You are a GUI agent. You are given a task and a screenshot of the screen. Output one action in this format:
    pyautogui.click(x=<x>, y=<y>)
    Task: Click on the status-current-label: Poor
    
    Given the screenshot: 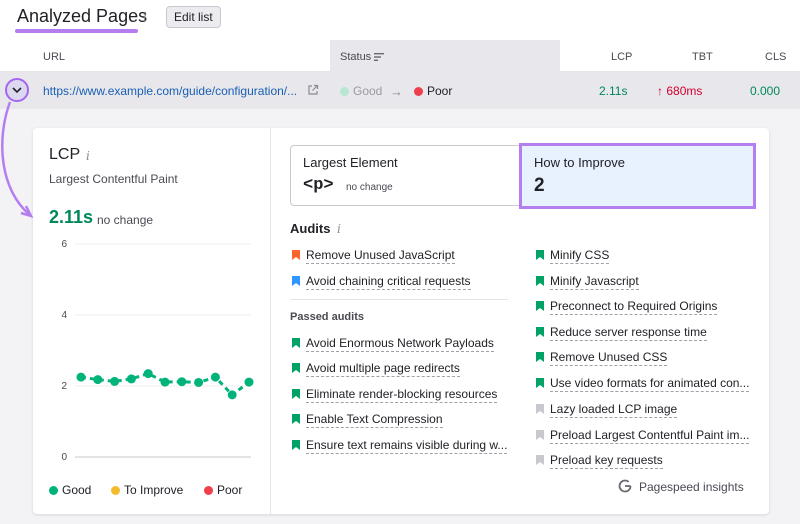 What is the action you would take?
    pyautogui.click(x=440, y=91)
    